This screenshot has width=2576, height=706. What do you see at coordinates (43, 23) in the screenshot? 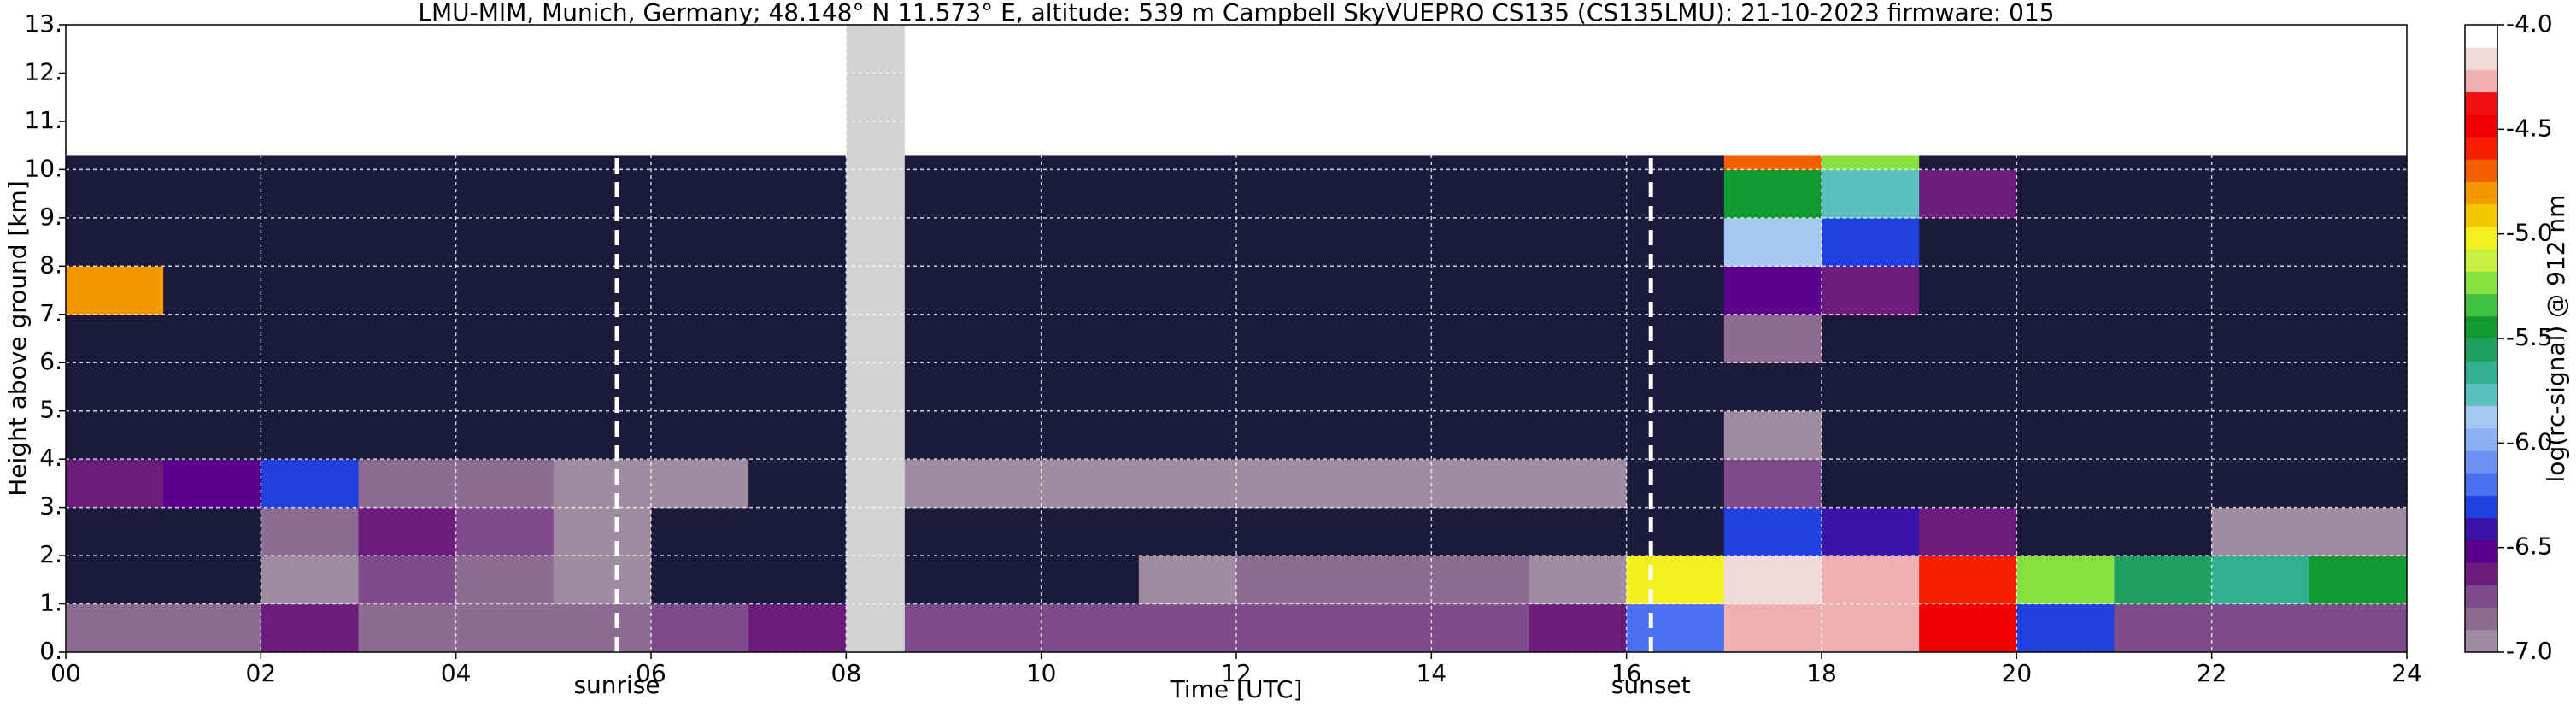
I see `y-tick-label: 13.` at bounding box center [43, 23].